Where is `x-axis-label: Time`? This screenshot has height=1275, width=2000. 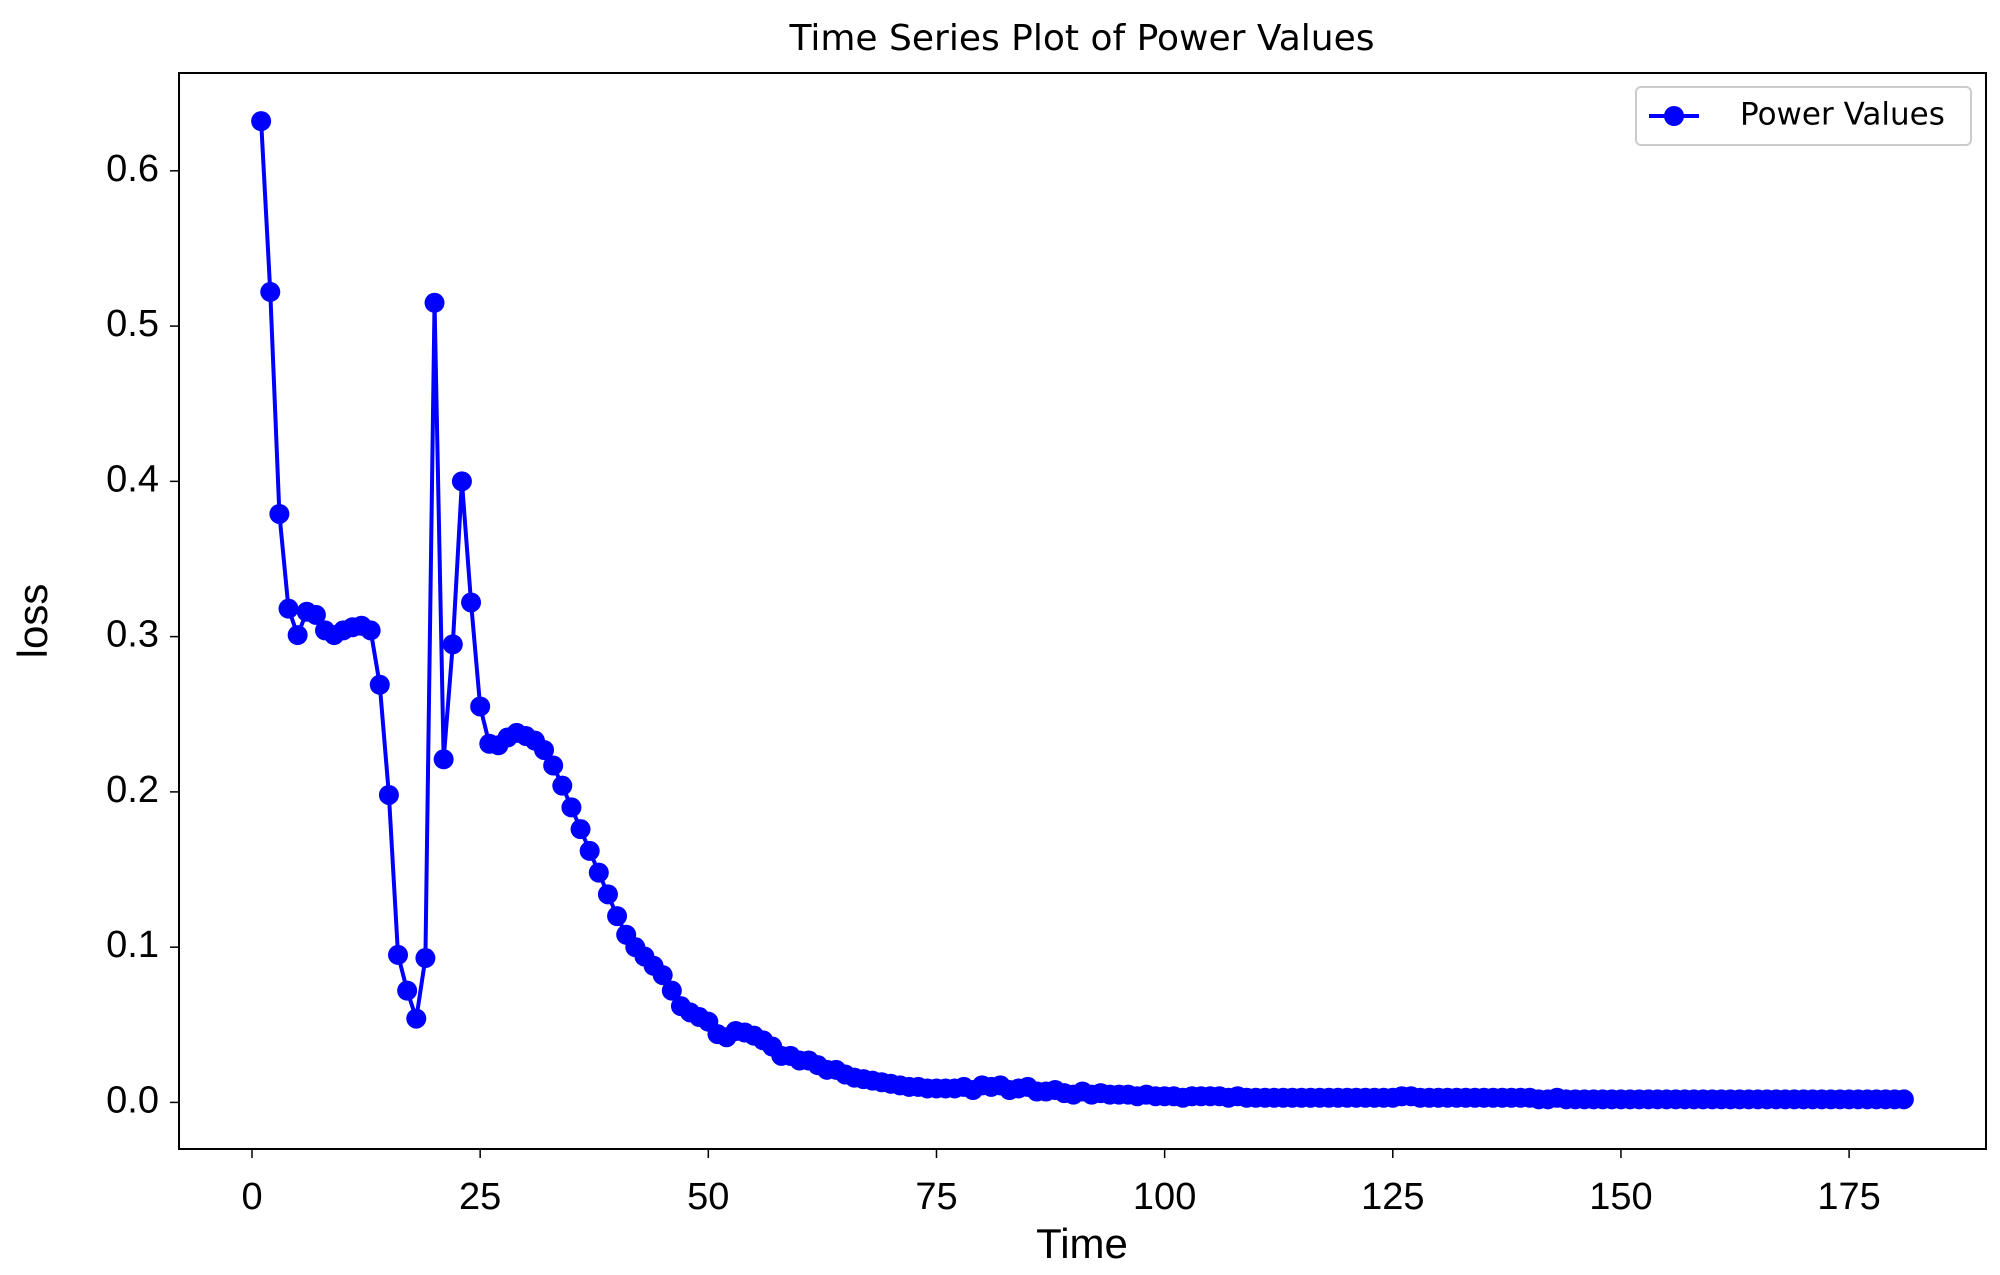
x-axis-label: Time is located at coordinates (1082, 1243).